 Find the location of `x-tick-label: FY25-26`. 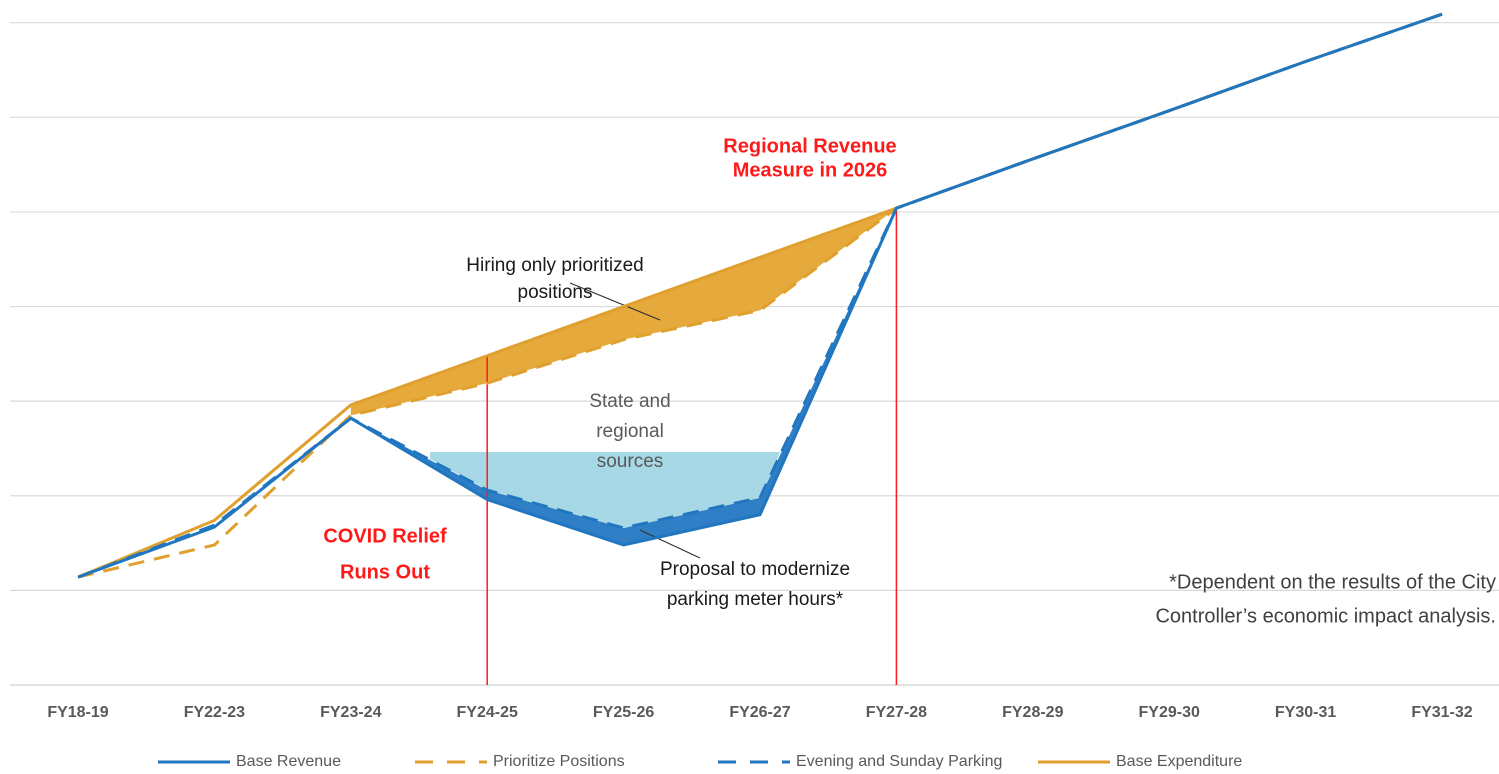

x-tick-label: FY25-26 is located at coordinates (623, 712).